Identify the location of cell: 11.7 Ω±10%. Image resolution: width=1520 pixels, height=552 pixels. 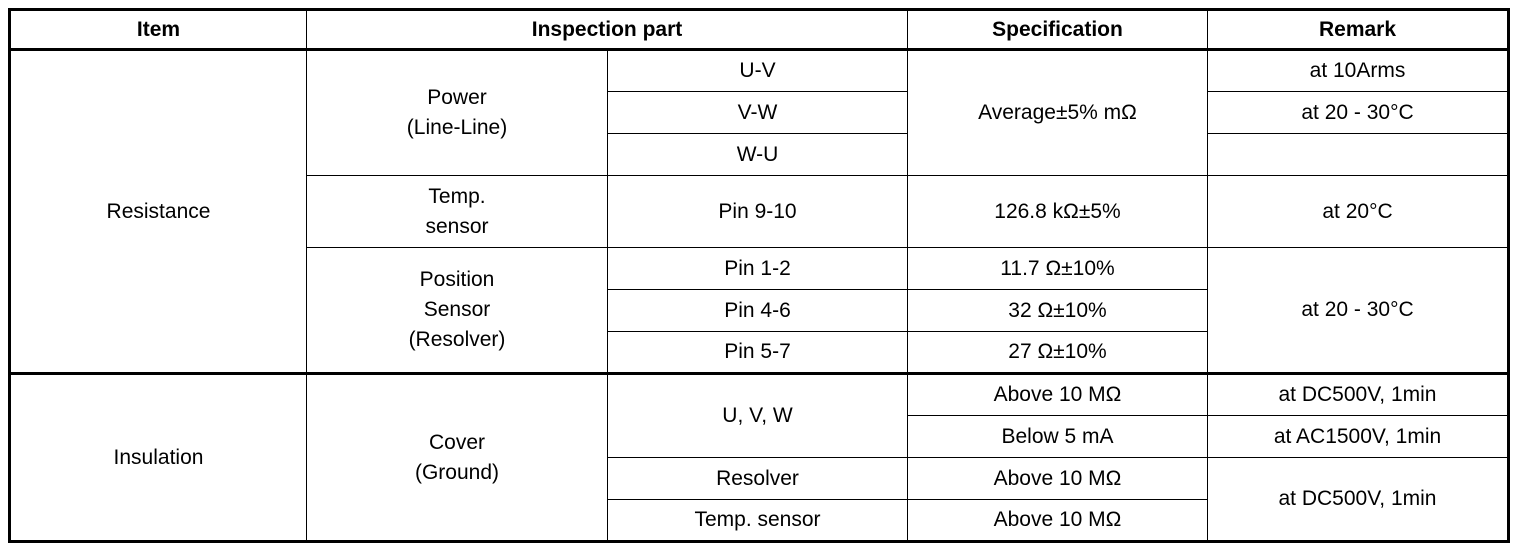
(1057, 268).